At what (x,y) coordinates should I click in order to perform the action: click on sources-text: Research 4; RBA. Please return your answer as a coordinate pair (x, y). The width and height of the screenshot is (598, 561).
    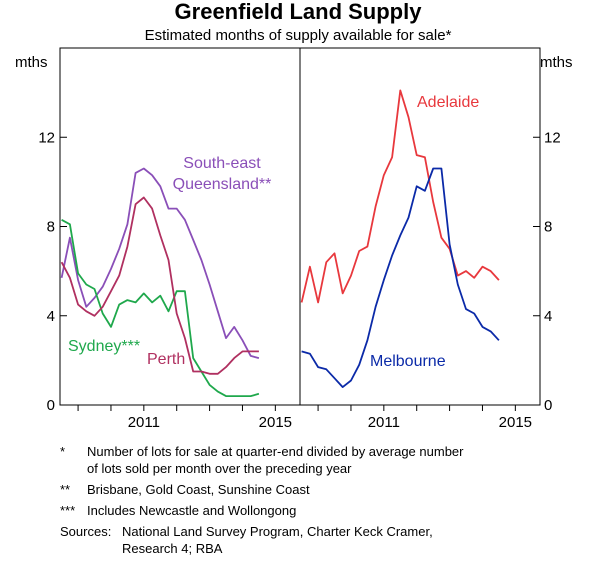
    Looking at the image, I should click on (172, 548).